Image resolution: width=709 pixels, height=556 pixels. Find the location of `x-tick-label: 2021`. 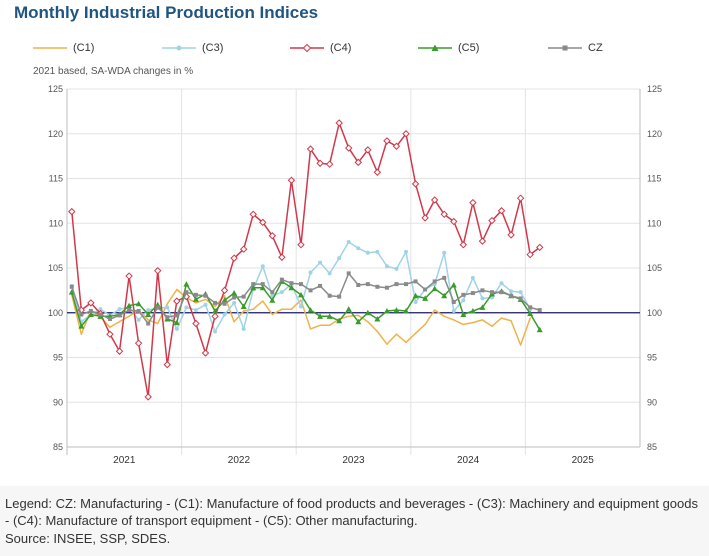

x-tick-label: 2021 is located at coordinates (124, 460).